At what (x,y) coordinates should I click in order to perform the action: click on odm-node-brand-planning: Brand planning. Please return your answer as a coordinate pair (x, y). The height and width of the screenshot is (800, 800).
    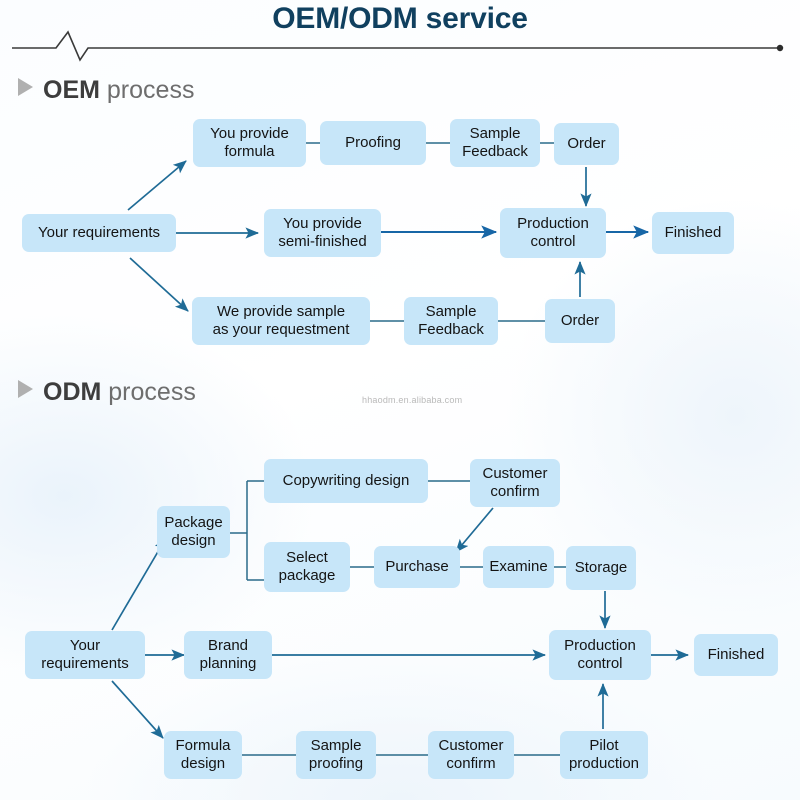
    Looking at the image, I should click on (228, 655).